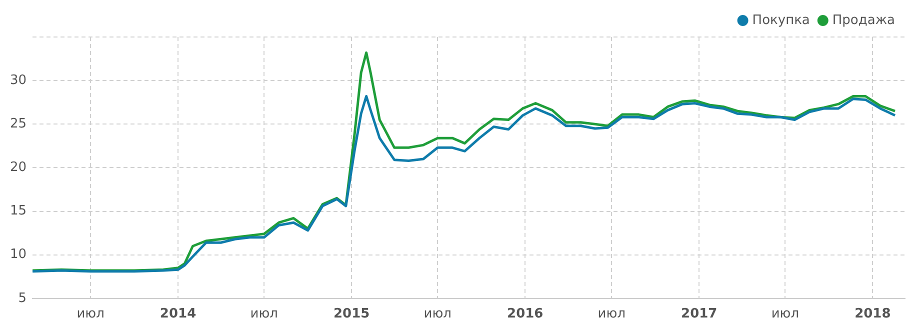 The height and width of the screenshot is (334, 915). I want to click on y-tick-label: 25, so click(18, 124).